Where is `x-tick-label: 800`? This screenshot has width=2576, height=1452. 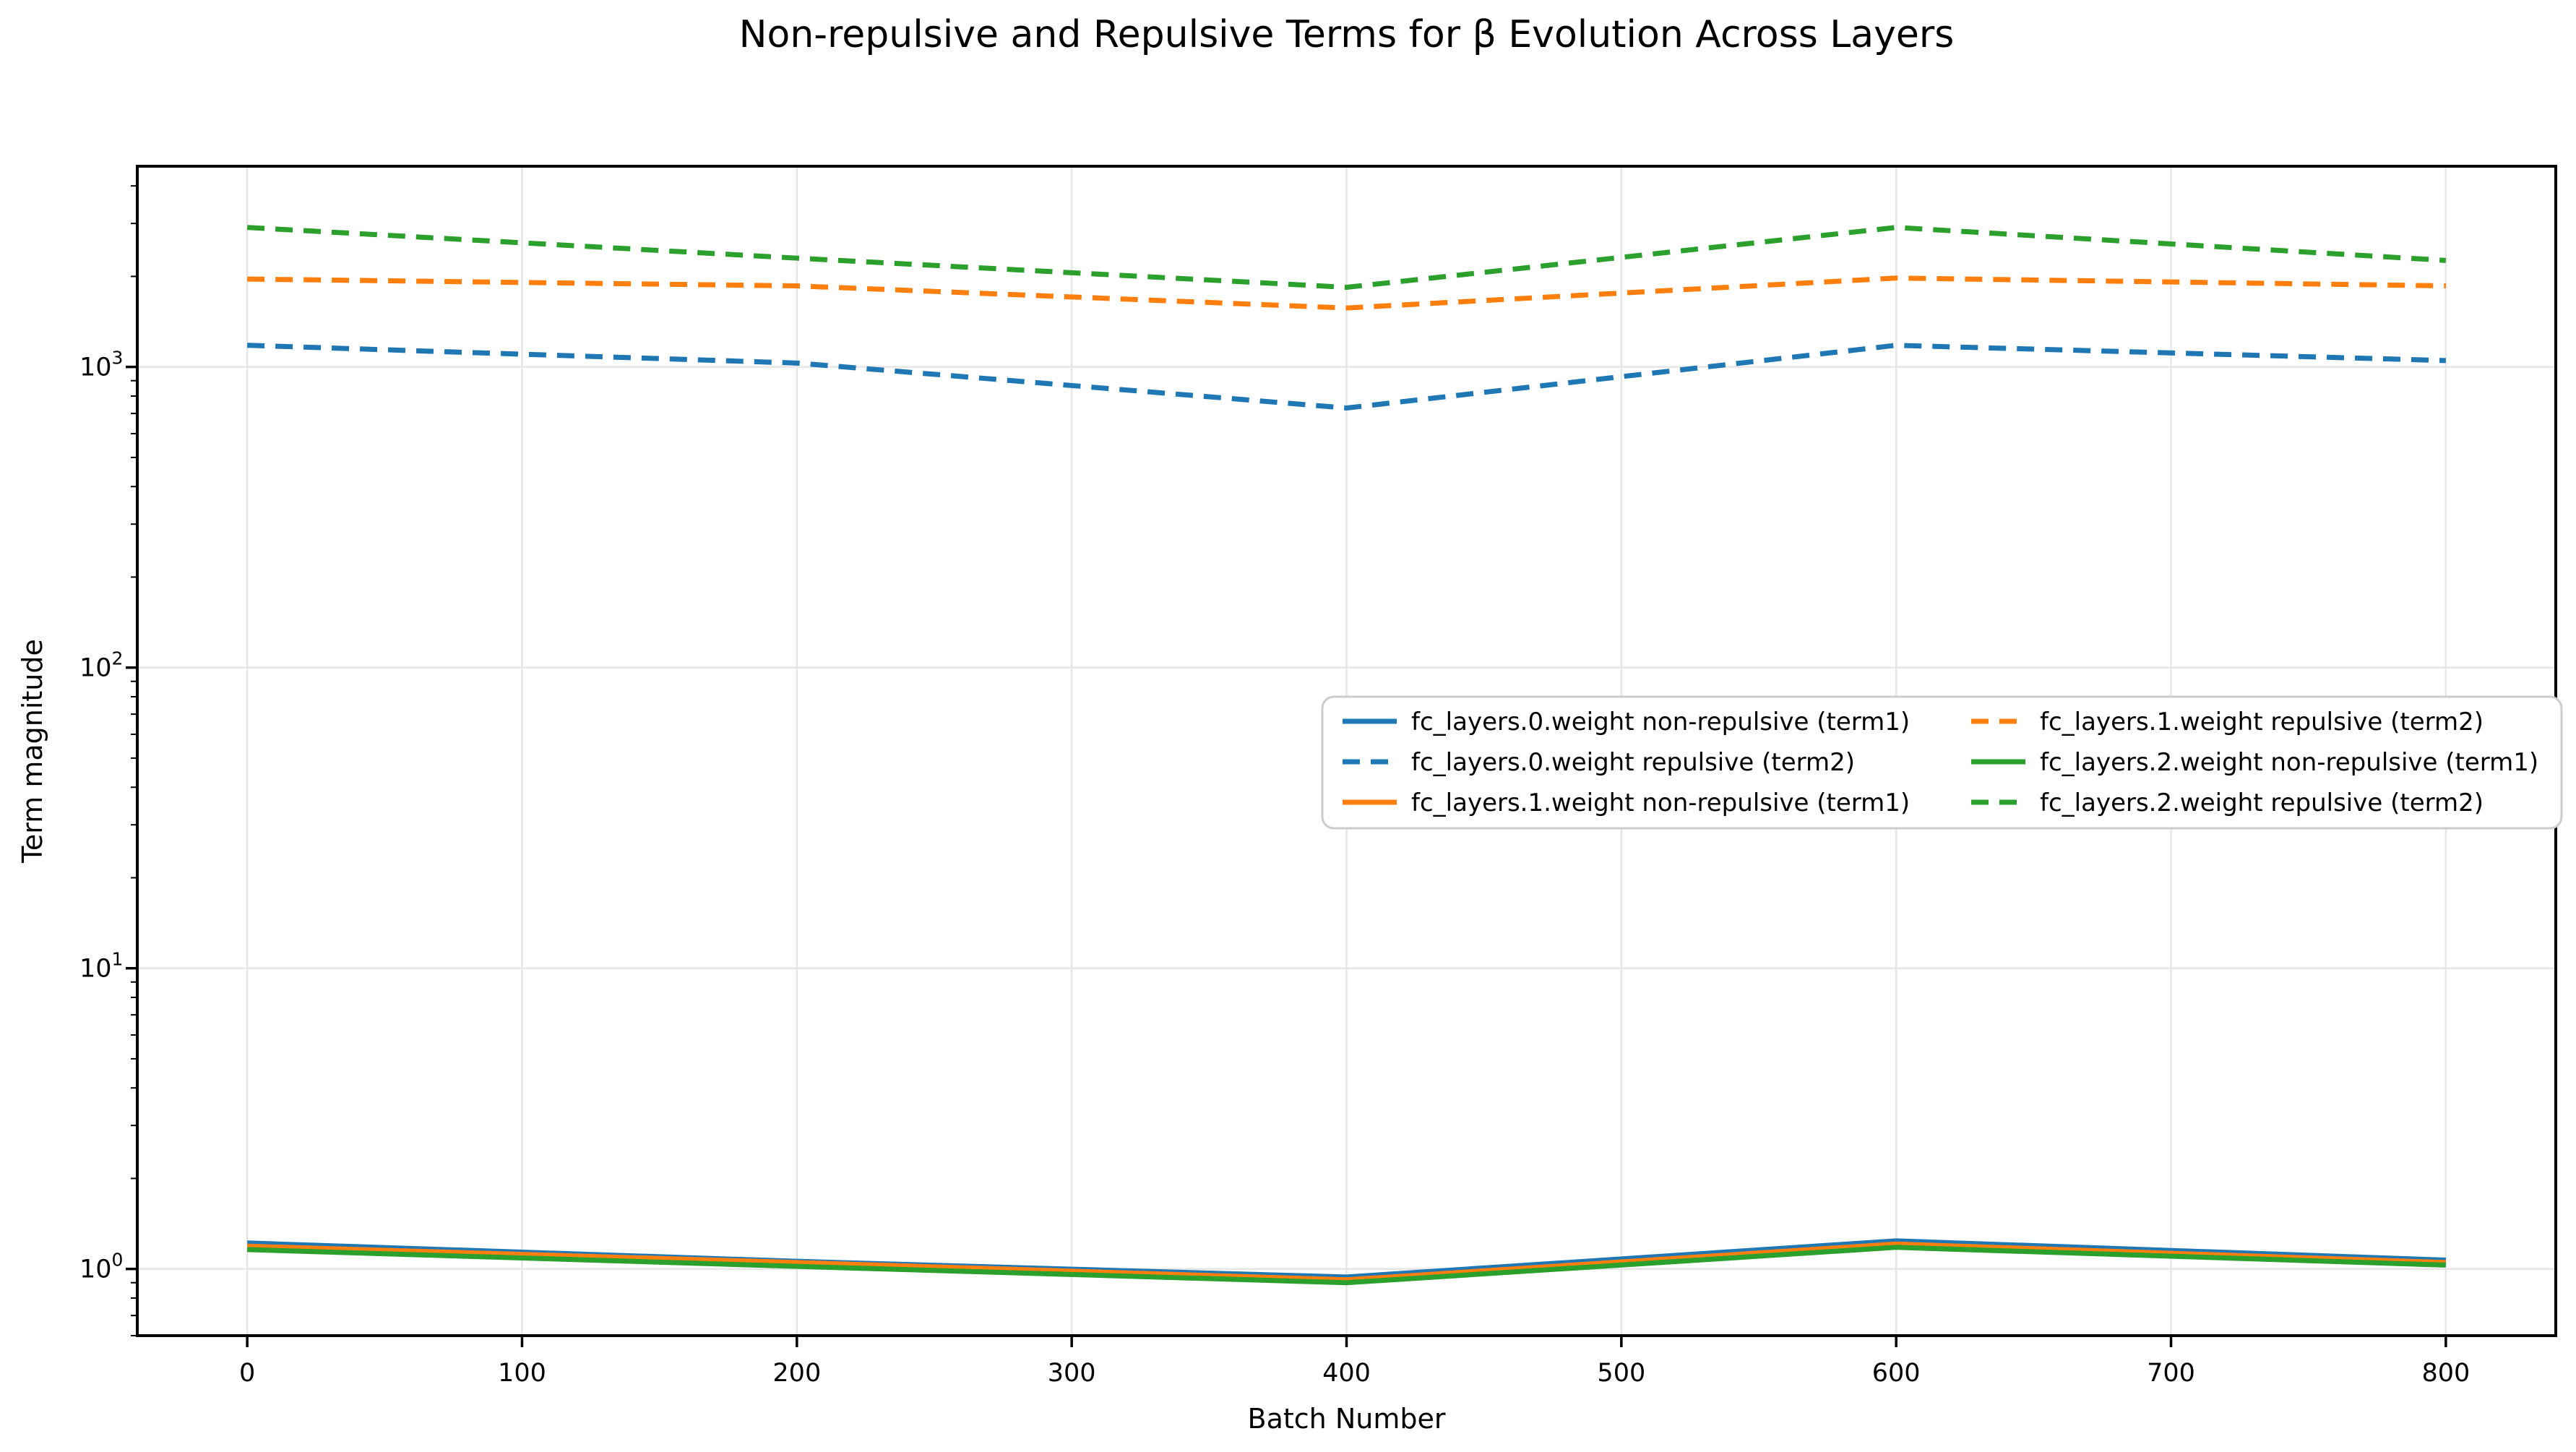
x-tick-label: 800 is located at coordinates (2445, 1373).